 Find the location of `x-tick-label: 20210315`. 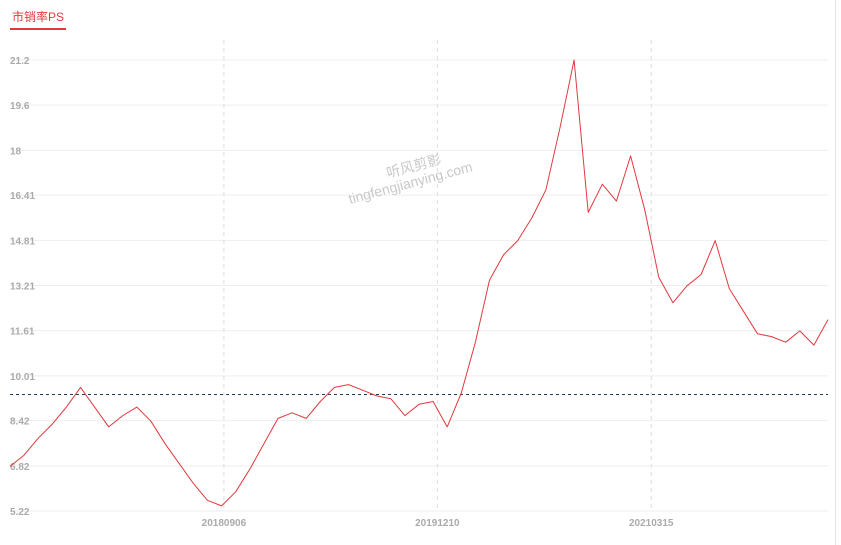

x-tick-label: 20210315 is located at coordinates (651, 523).